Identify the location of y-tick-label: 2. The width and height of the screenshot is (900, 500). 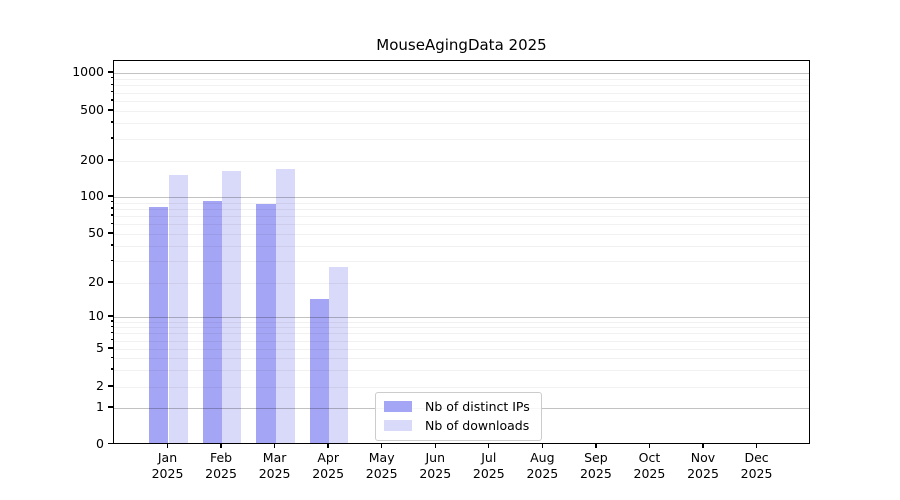
(100, 385).